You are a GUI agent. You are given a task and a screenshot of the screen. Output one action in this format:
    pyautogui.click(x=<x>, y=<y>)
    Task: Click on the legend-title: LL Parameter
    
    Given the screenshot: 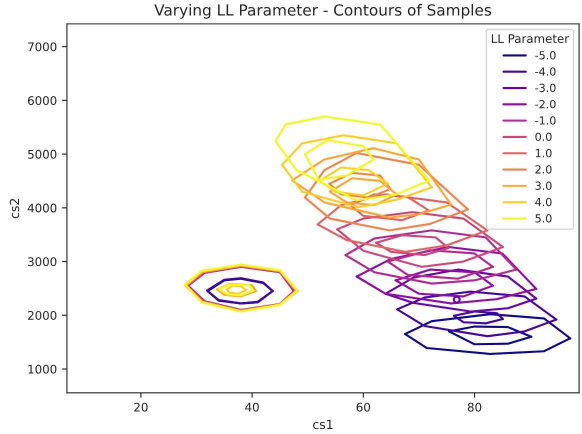 What is the action you would take?
    pyautogui.click(x=531, y=39)
    